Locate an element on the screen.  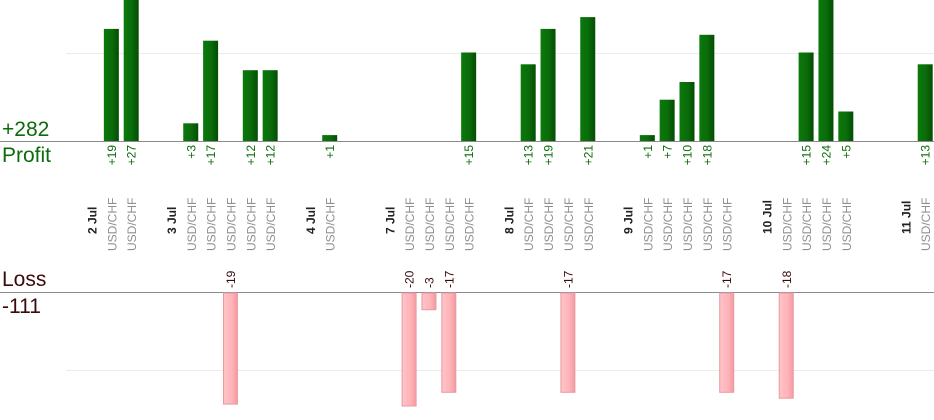
loss-value-label: -19 is located at coordinates (231, 279).